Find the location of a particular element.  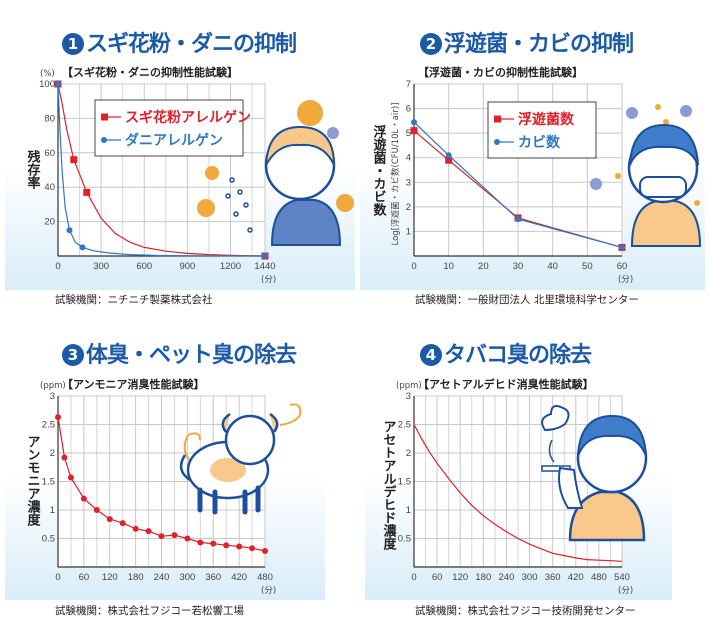

smoking-boy-illustration is located at coordinates (594, 473).